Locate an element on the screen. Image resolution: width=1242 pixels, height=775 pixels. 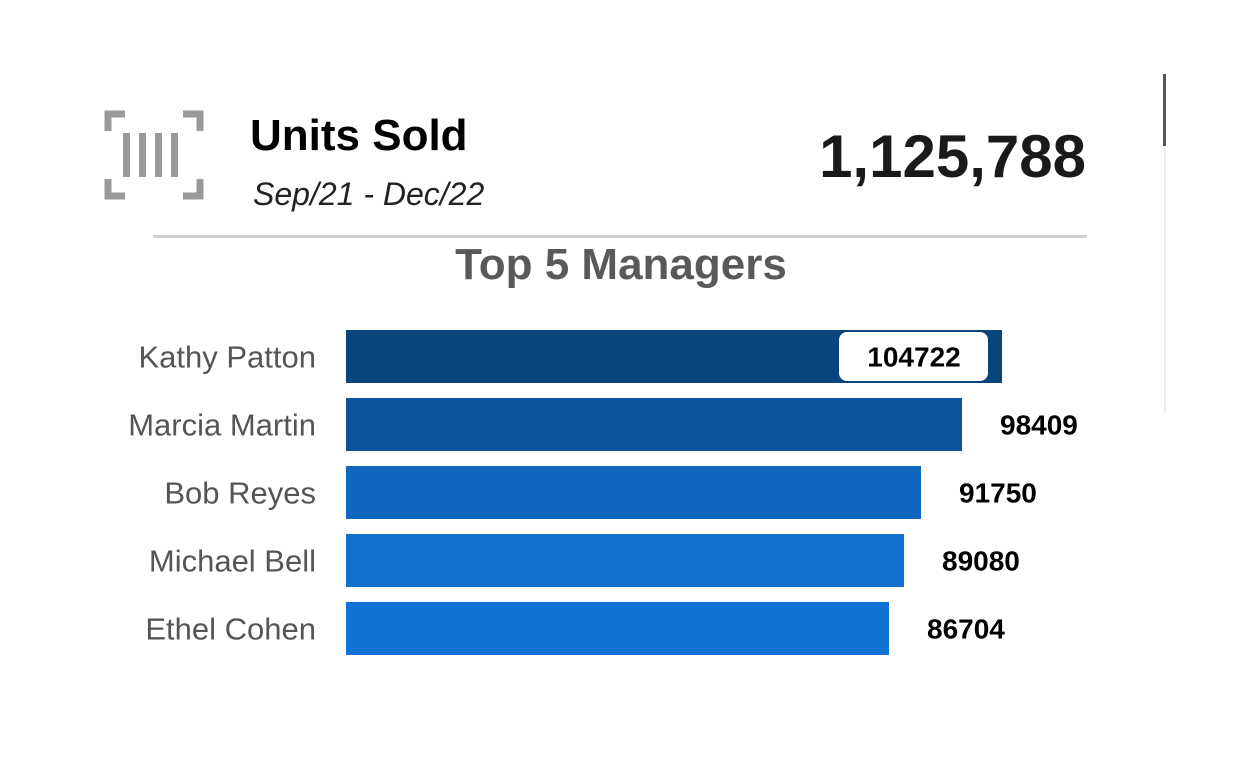
kpi-title: Units Sold is located at coordinates (359, 135).